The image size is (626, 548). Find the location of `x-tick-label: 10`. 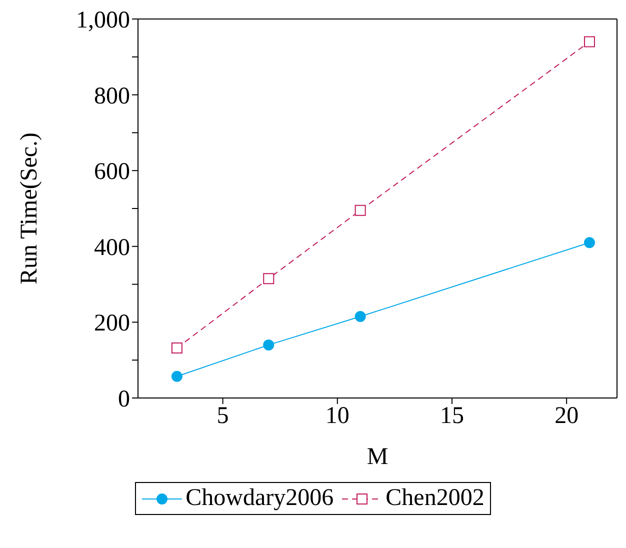

x-tick-label: 10 is located at coordinates (337, 416).